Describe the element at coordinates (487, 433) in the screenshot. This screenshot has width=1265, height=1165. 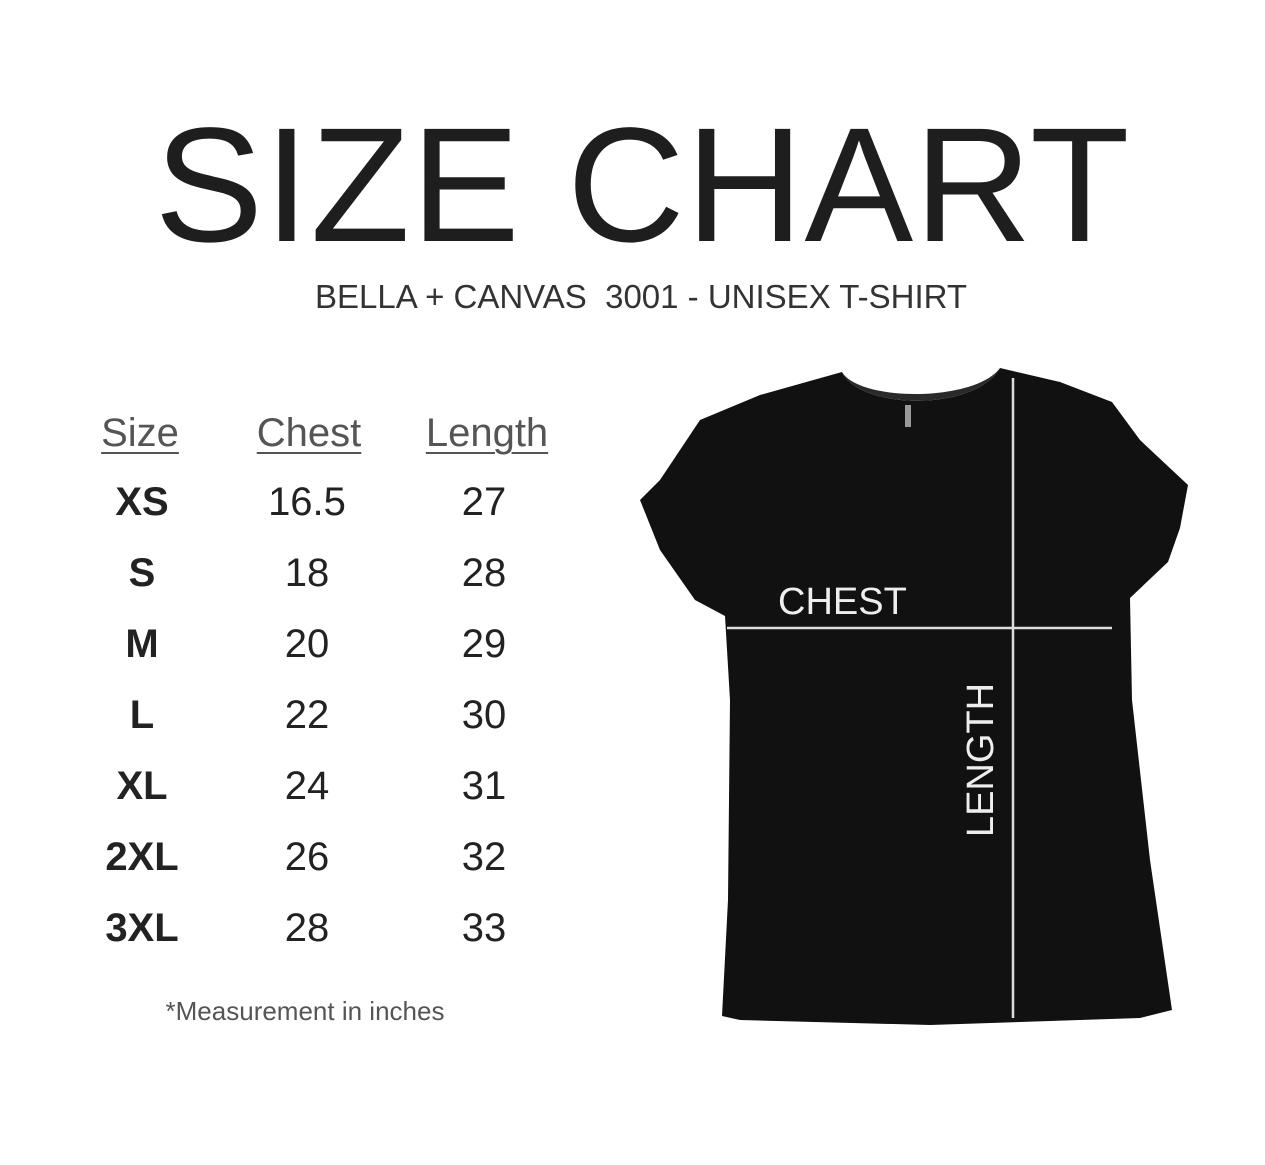
I see `header-length: Length` at that location.